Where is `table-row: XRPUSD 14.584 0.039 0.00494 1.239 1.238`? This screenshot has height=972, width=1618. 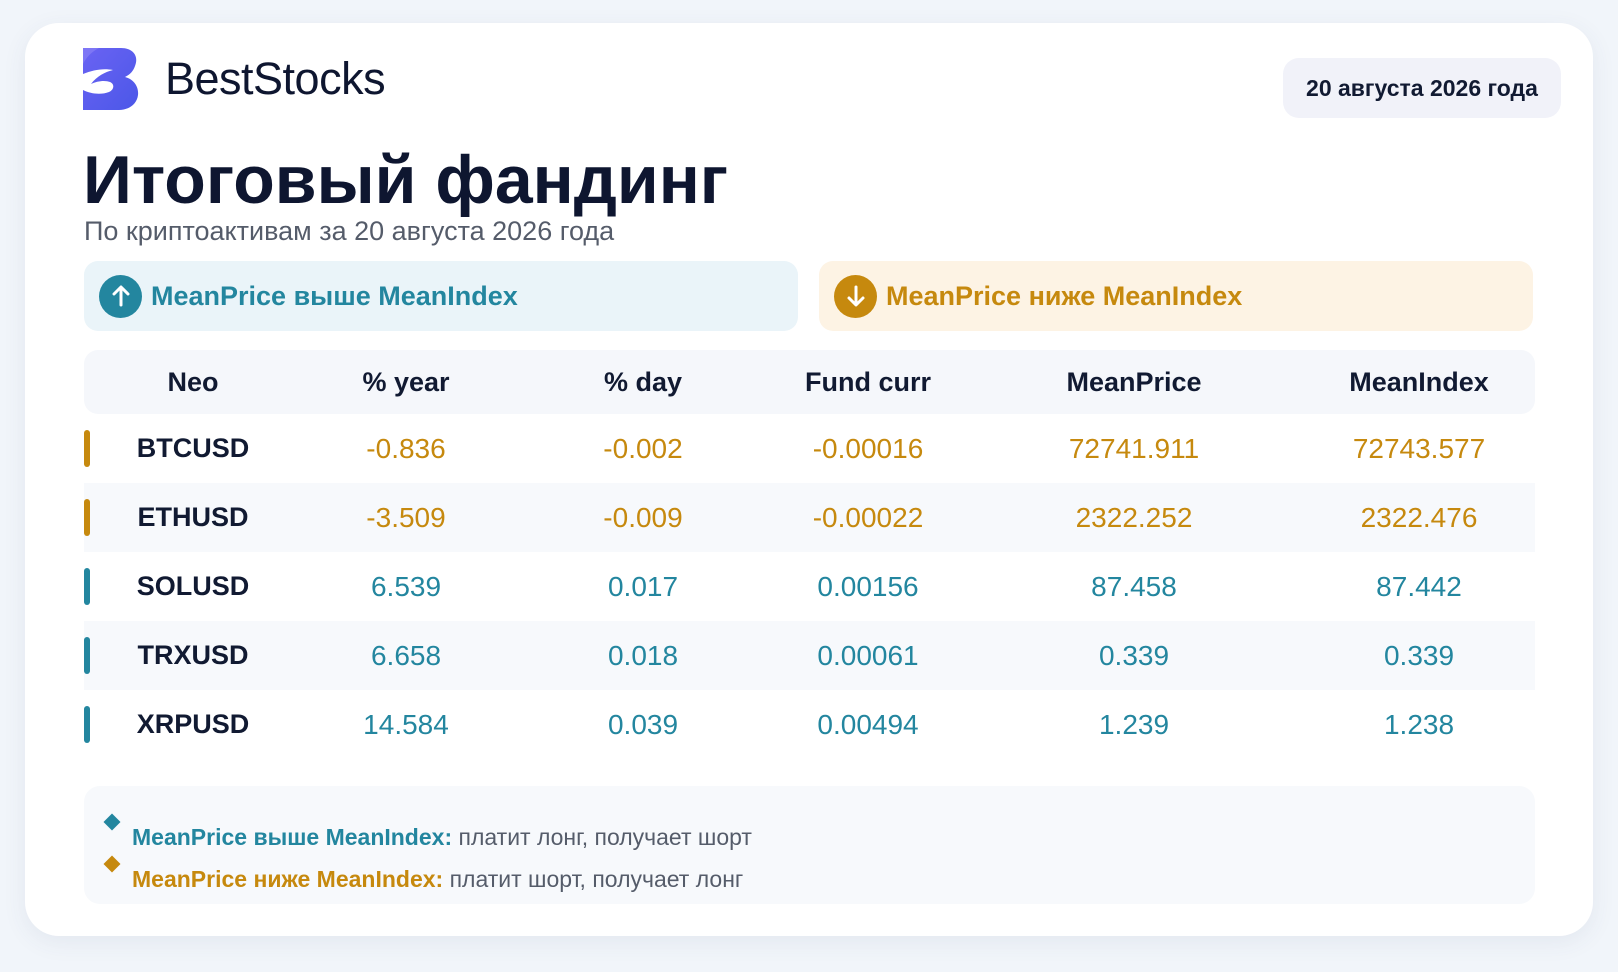
table-row: XRPUSD 14.584 0.039 0.00494 1.239 1.238 is located at coordinates (809, 724).